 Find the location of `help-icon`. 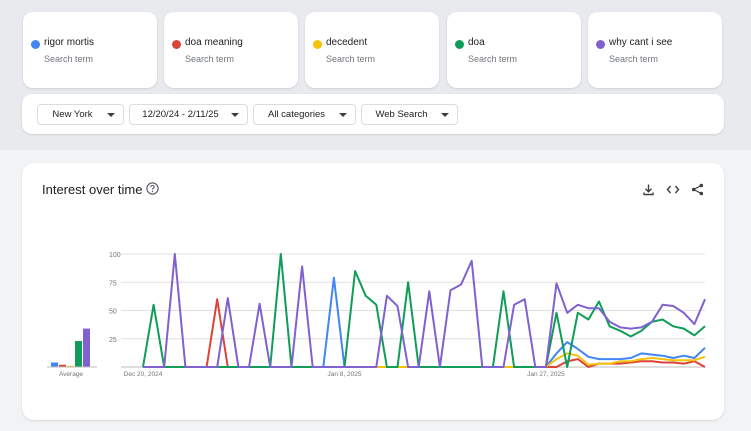

help-icon is located at coordinates (152, 188).